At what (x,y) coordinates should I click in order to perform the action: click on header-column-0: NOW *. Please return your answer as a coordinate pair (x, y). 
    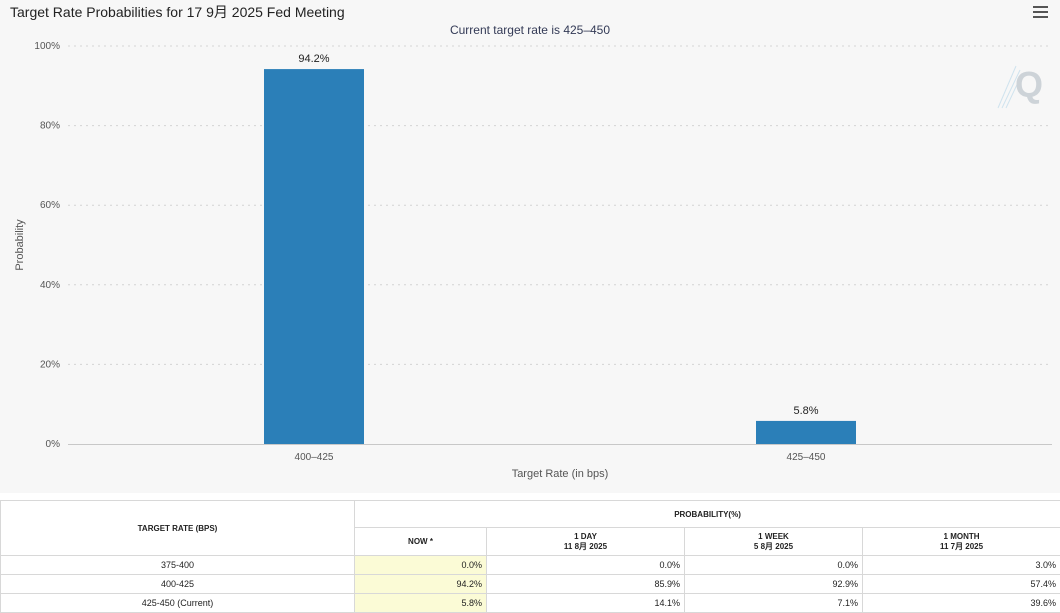
    Looking at the image, I should click on (421, 542).